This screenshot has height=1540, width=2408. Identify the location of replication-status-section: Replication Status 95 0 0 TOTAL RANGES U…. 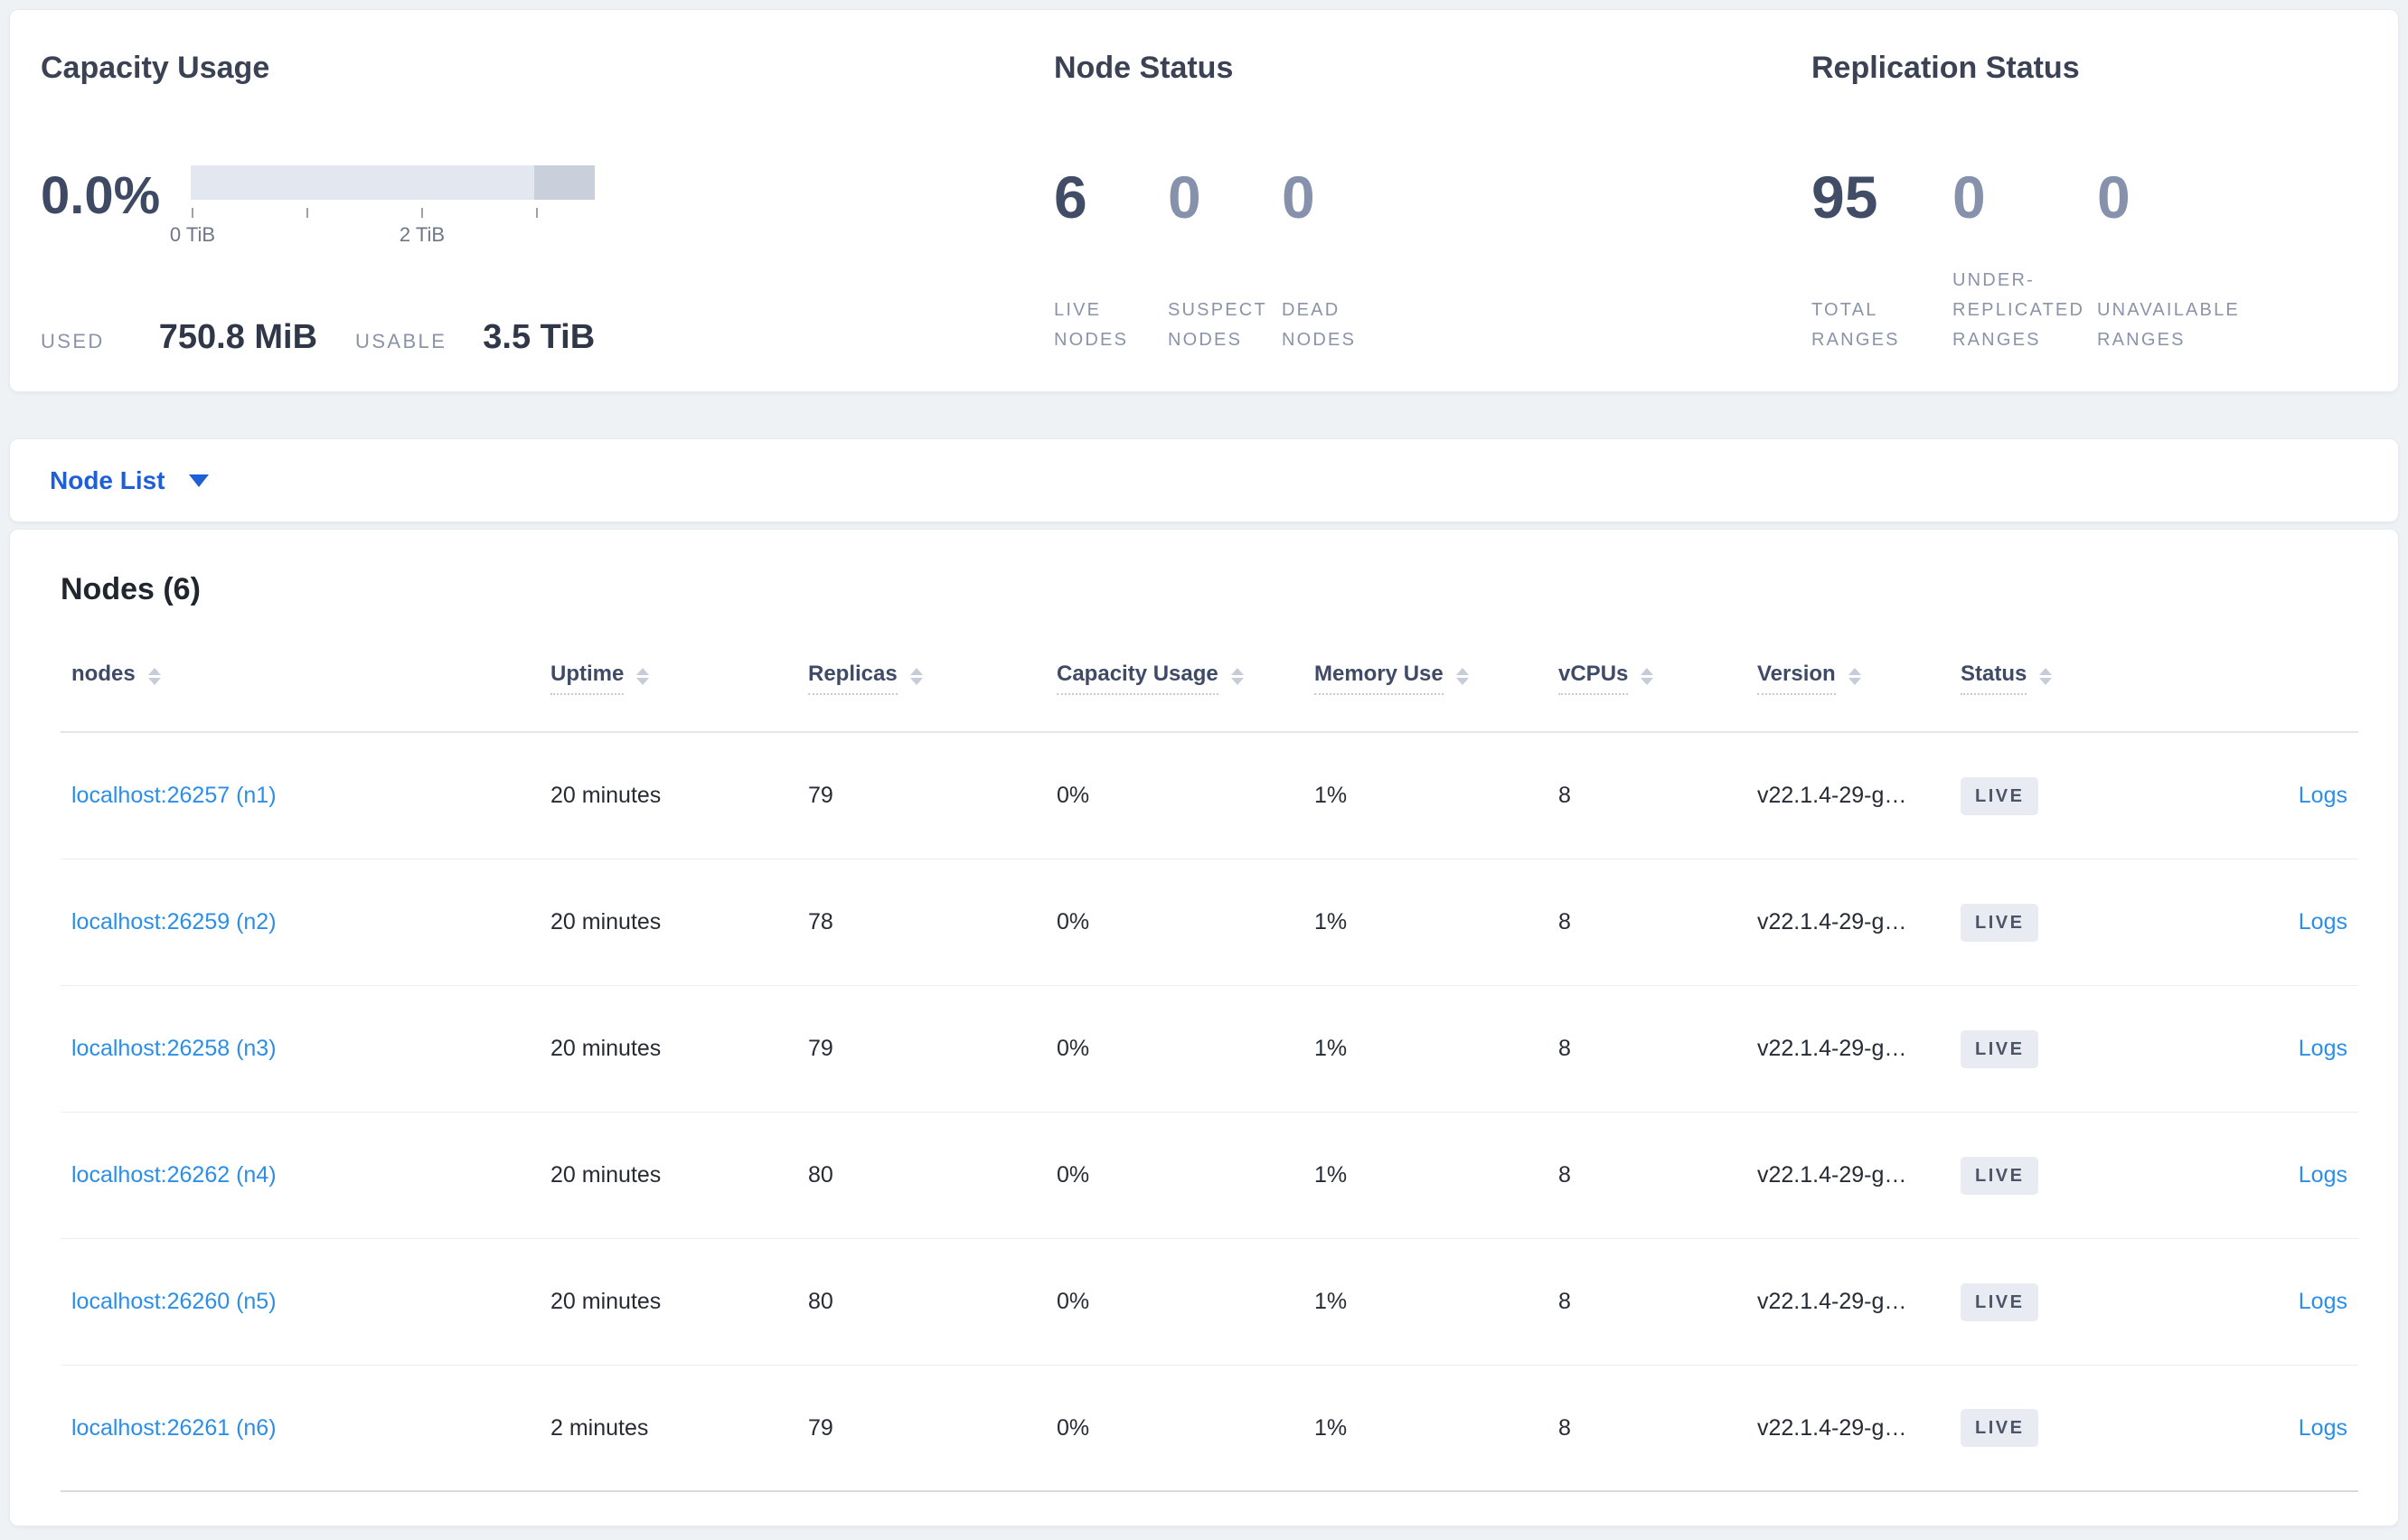
(2104, 200).